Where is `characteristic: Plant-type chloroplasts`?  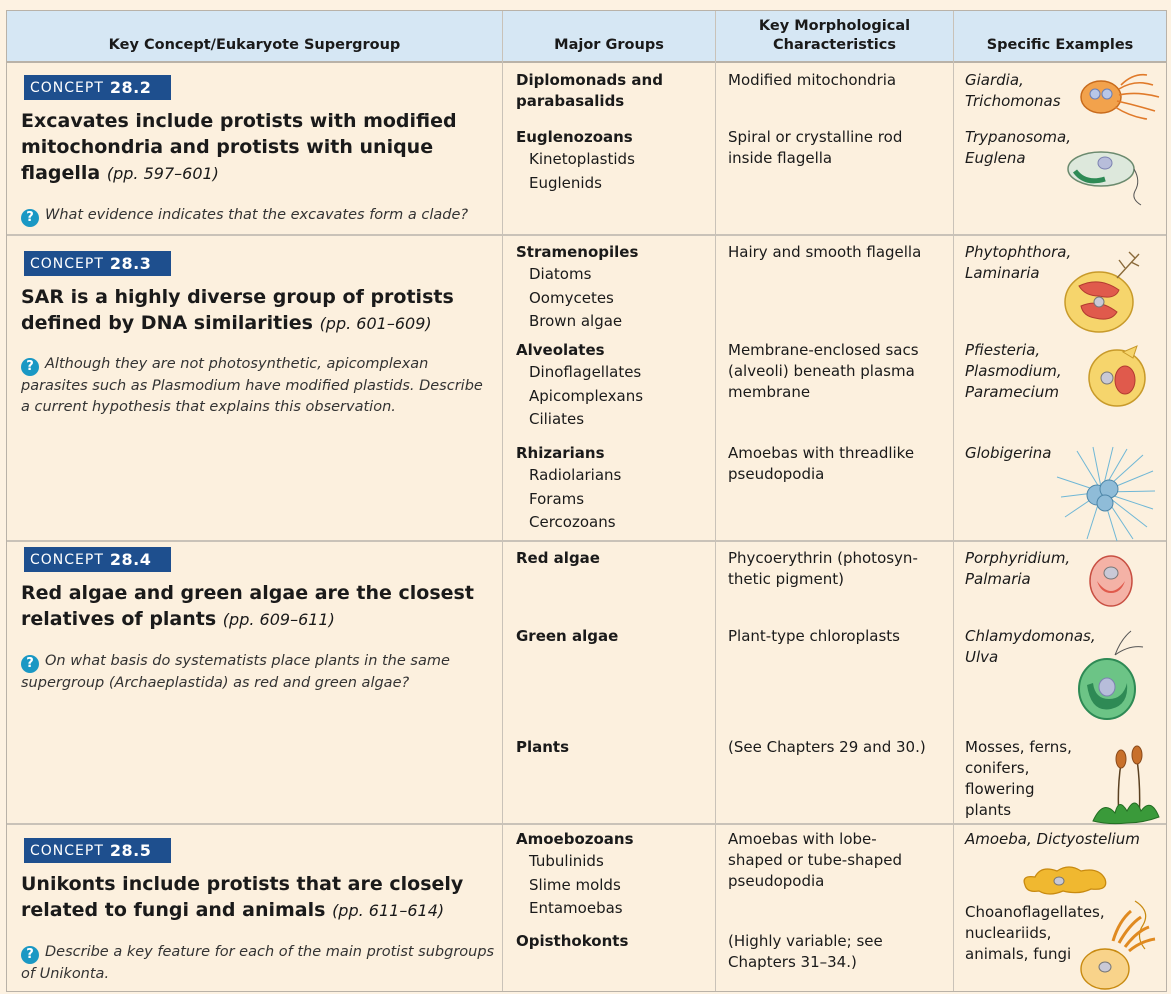 characteristic: Plant-type chloroplasts is located at coordinates (814, 636).